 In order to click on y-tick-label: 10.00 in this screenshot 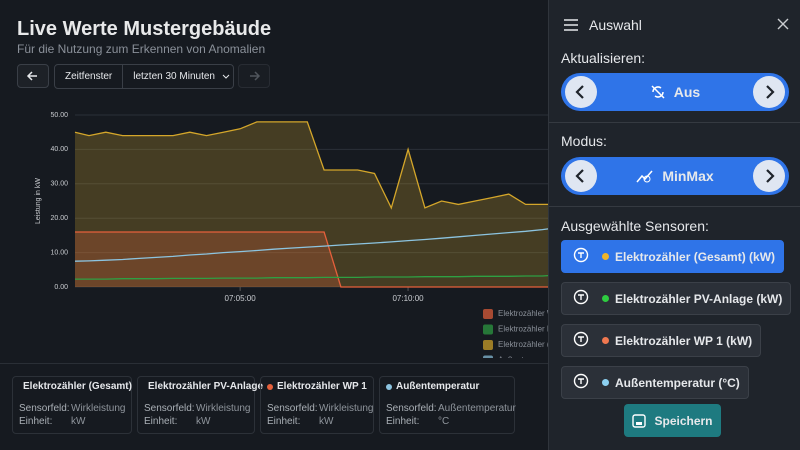, I will do `click(59, 252)`.